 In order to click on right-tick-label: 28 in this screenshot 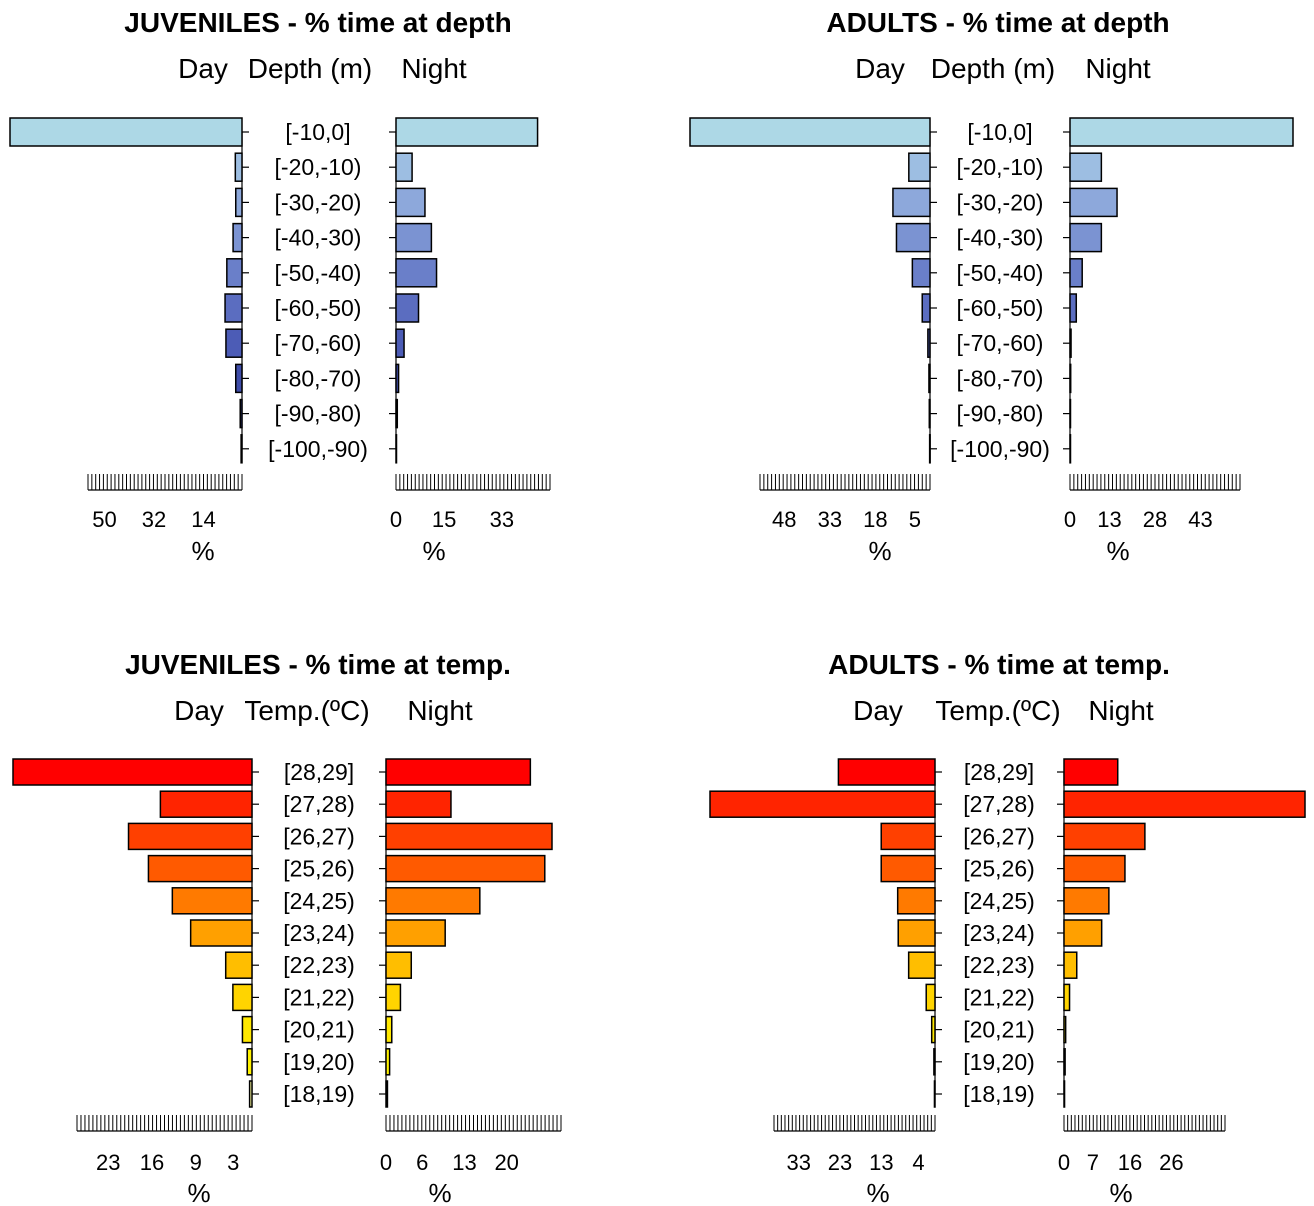, I will do `click(1155, 519)`.